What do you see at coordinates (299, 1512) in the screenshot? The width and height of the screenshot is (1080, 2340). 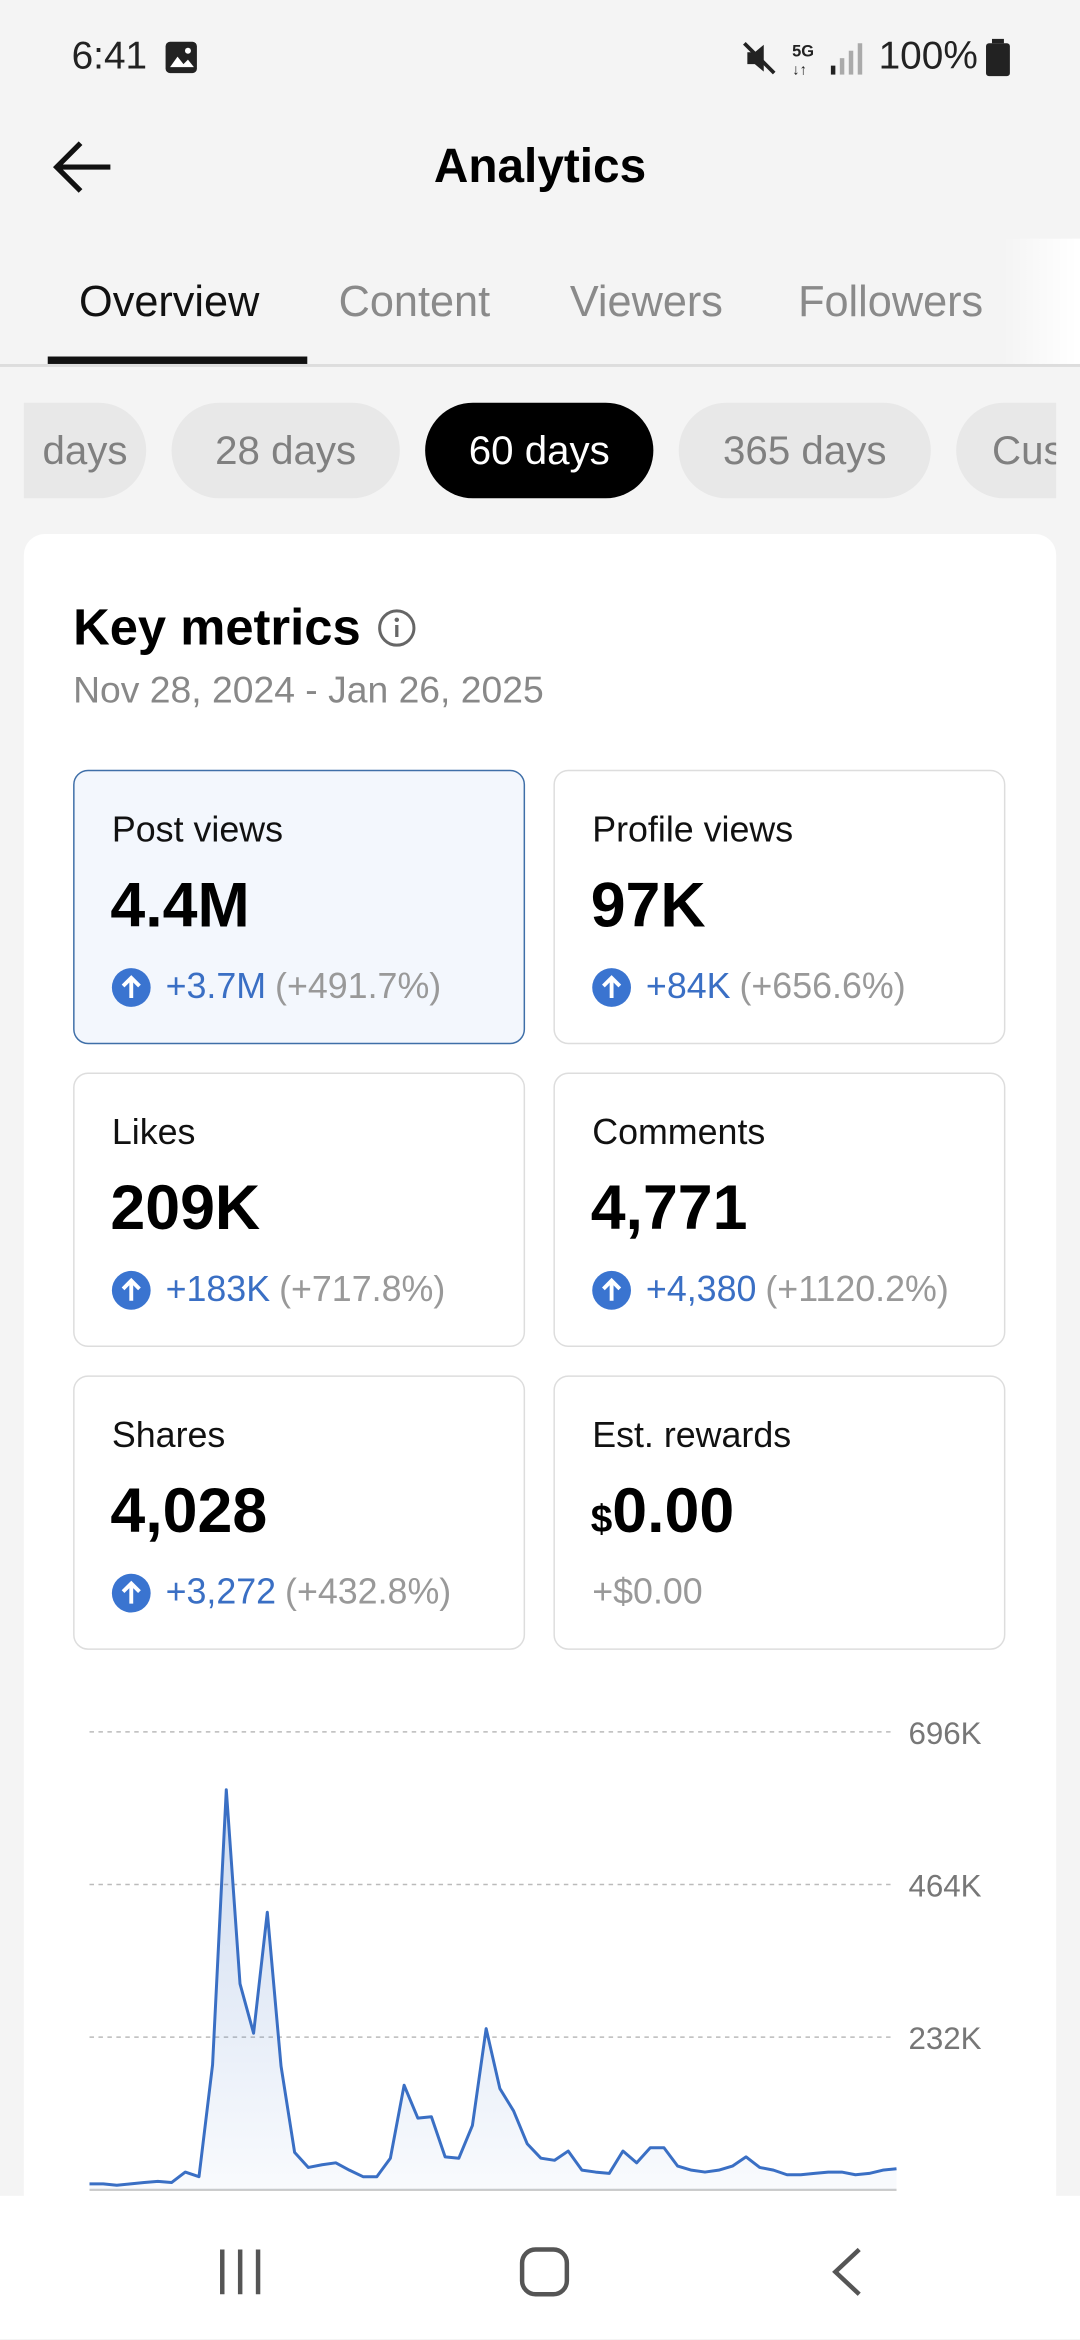 I see `metric-card: Shares 4,028 +3,272 (+432.8%)` at bounding box center [299, 1512].